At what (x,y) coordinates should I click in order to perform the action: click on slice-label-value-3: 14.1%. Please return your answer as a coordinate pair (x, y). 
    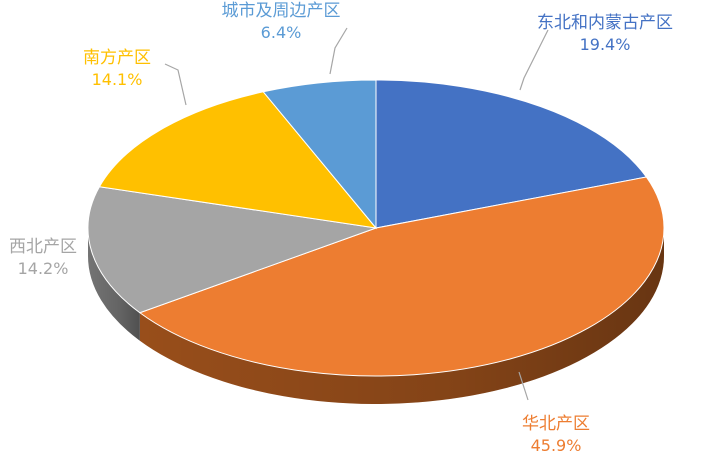
    Looking at the image, I should click on (117, 79).